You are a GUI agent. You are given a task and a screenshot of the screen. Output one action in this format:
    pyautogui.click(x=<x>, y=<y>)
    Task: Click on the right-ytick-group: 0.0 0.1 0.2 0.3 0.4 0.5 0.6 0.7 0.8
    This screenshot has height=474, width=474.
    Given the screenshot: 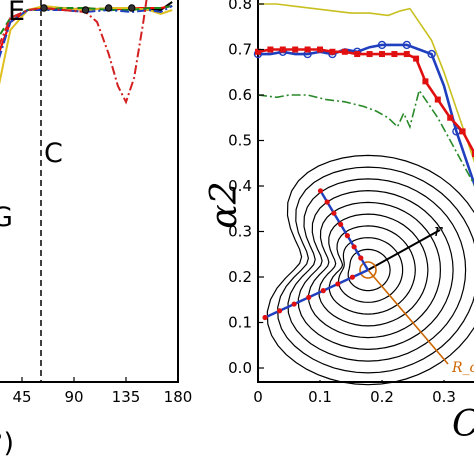 What is the action you would take?
    pyautogui.click(x=246, y=188)
    